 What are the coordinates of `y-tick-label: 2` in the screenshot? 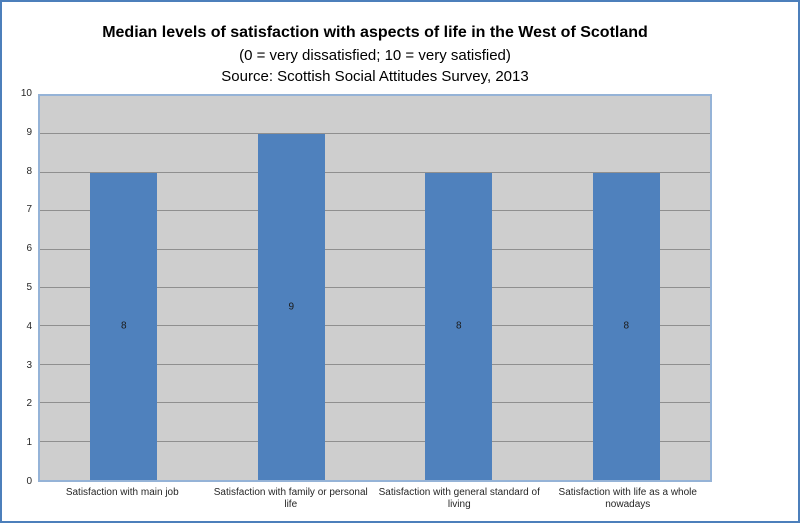 It's located at (29, 404).